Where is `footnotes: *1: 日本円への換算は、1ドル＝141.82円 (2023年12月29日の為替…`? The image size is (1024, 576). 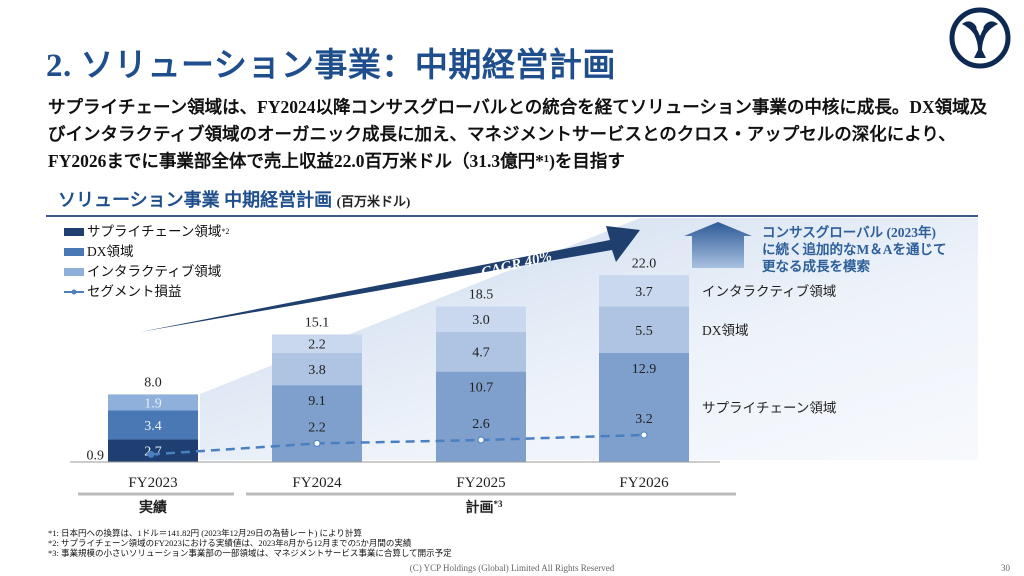
footnotes: *1: 日本円への換算は、1ドル＝141.82円 (2023年12月29日の為替… is located at coordinates (250, 543).